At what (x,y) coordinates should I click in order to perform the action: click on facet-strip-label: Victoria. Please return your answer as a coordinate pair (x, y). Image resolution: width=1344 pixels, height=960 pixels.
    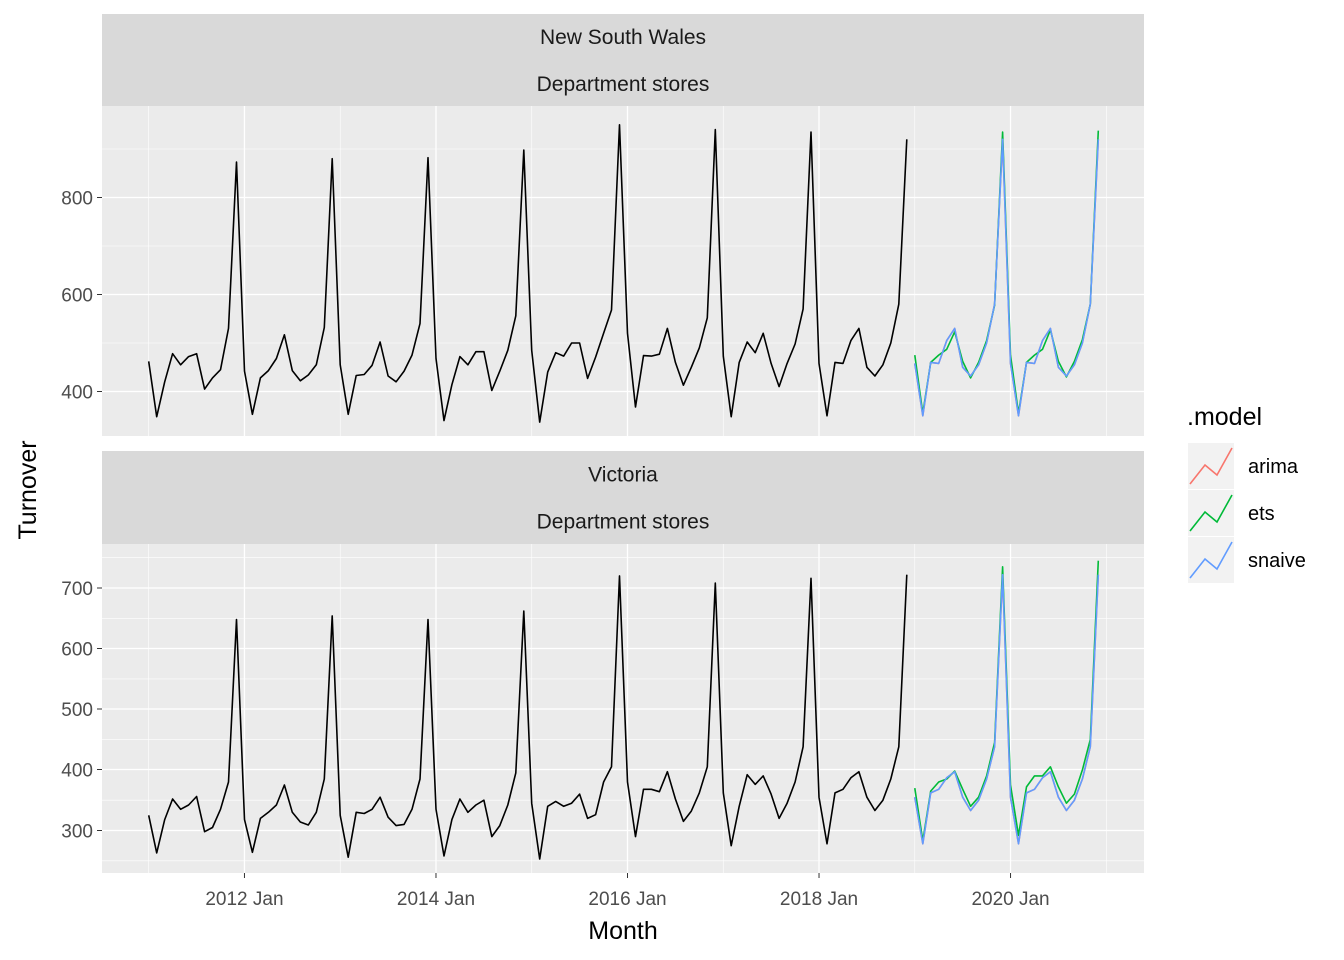
    Looking at the image, I should click on (623, 475).